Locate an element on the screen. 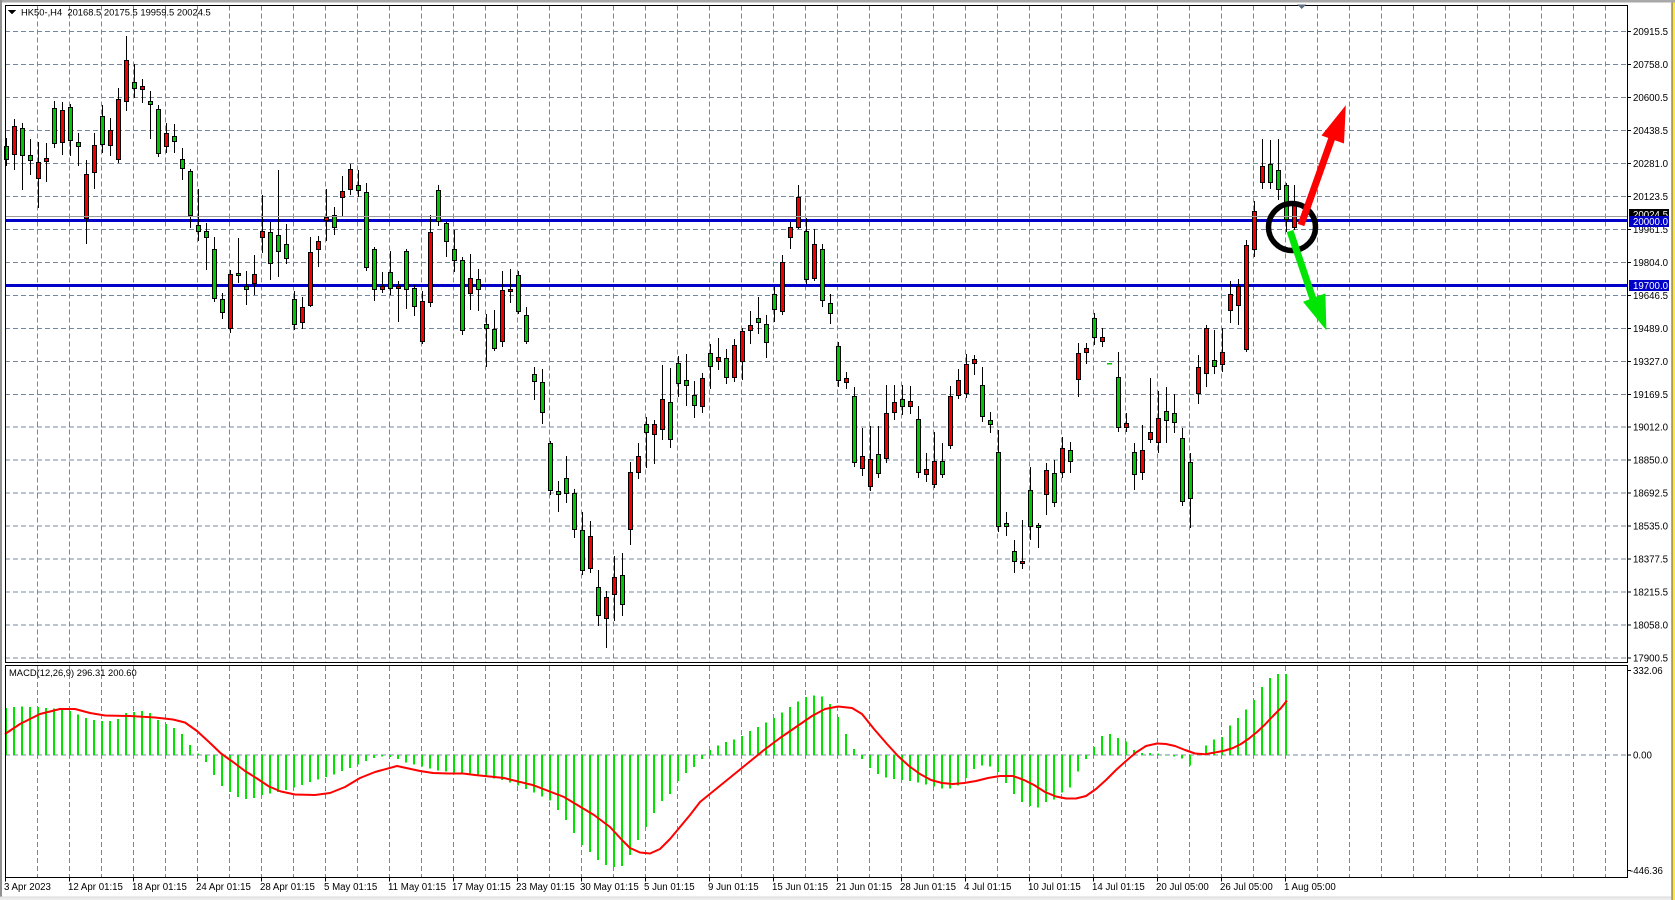  svg-text: 20281.0 is located at coordinates (1651, 164).